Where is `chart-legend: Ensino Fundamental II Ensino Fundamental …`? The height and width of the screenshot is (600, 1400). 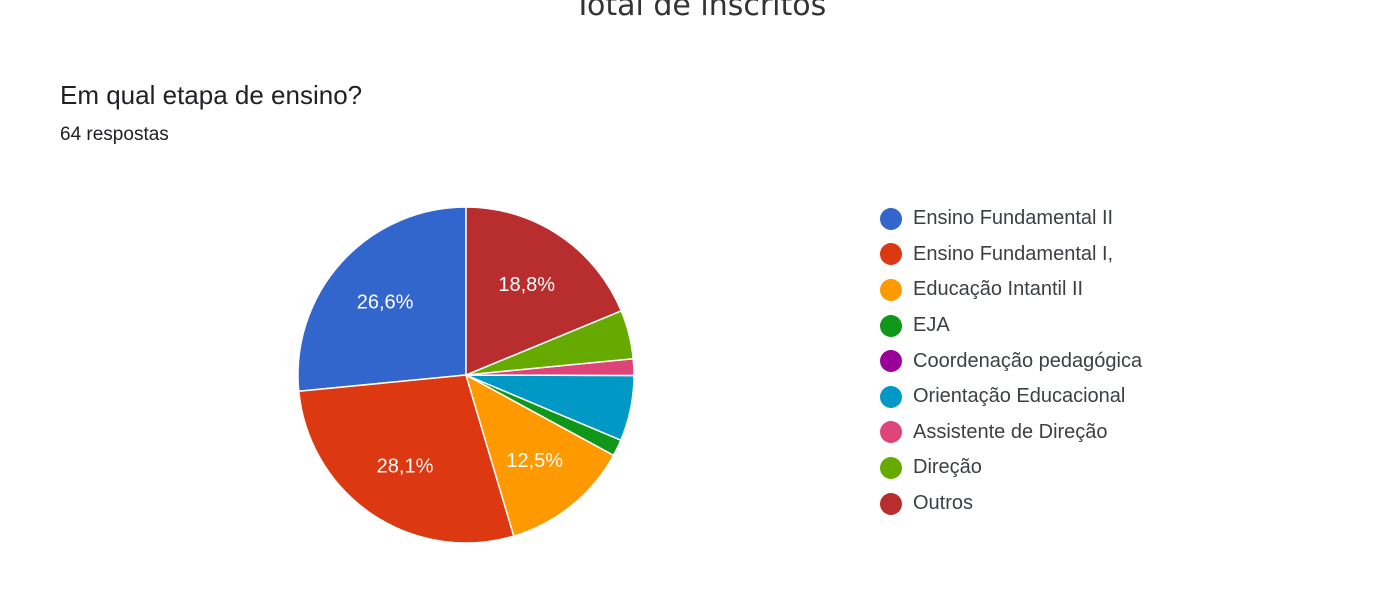
chart-legend: Ensino Fundamental II Ensino Fundamental … is located at coordinates (1011, 361).